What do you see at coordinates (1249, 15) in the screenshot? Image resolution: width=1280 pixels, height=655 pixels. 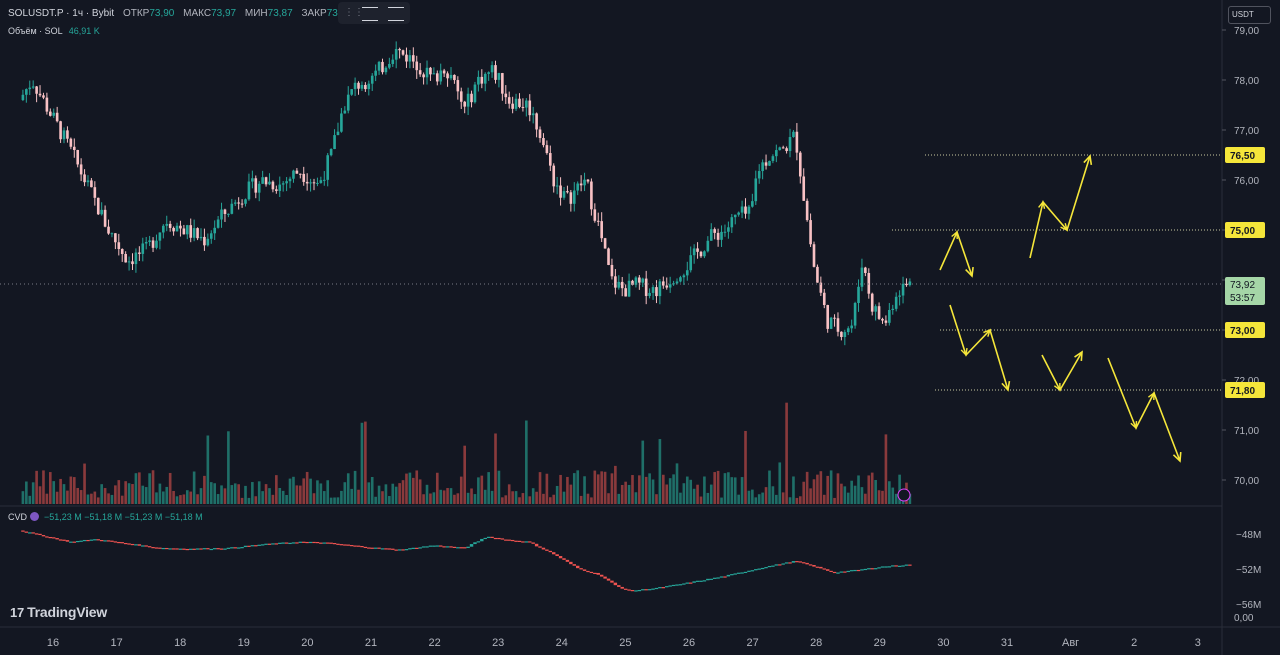 I see `currency-selector: USDT` at bounding box center [1249, 15].